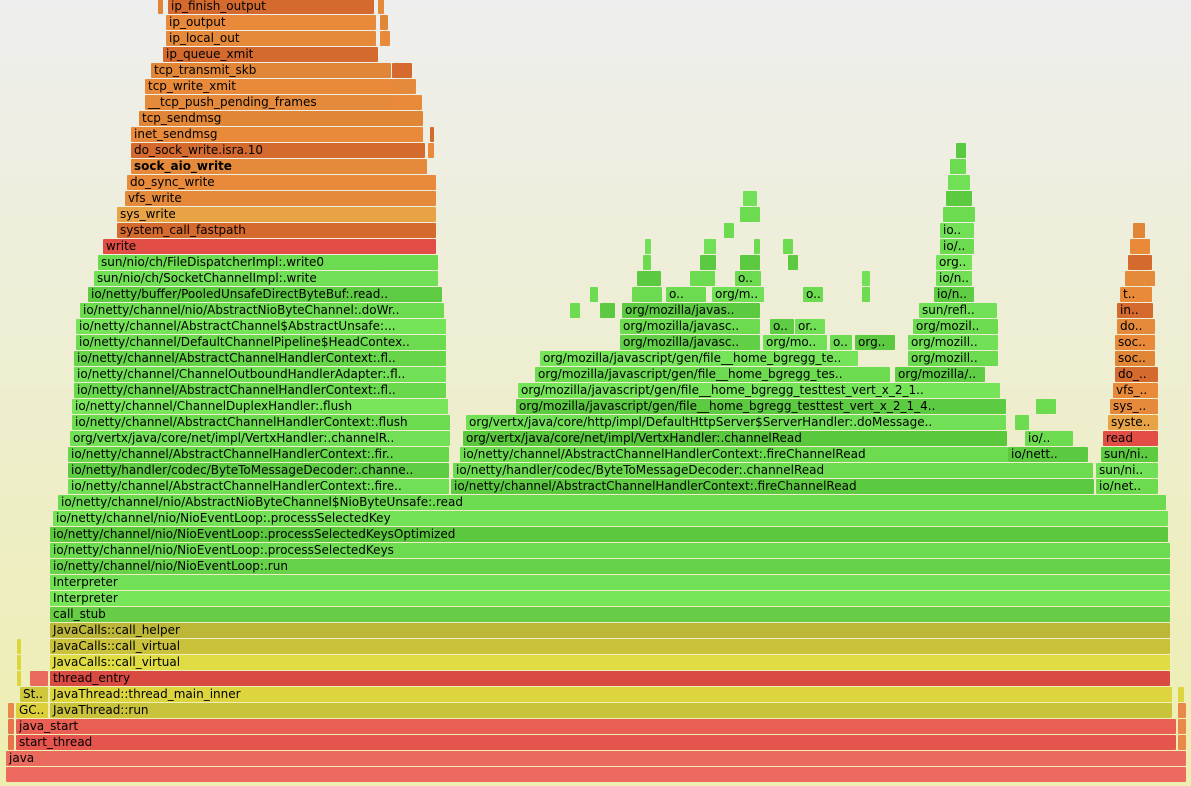  I want to click on flame-frame: io/net.., so click(1127, 486).